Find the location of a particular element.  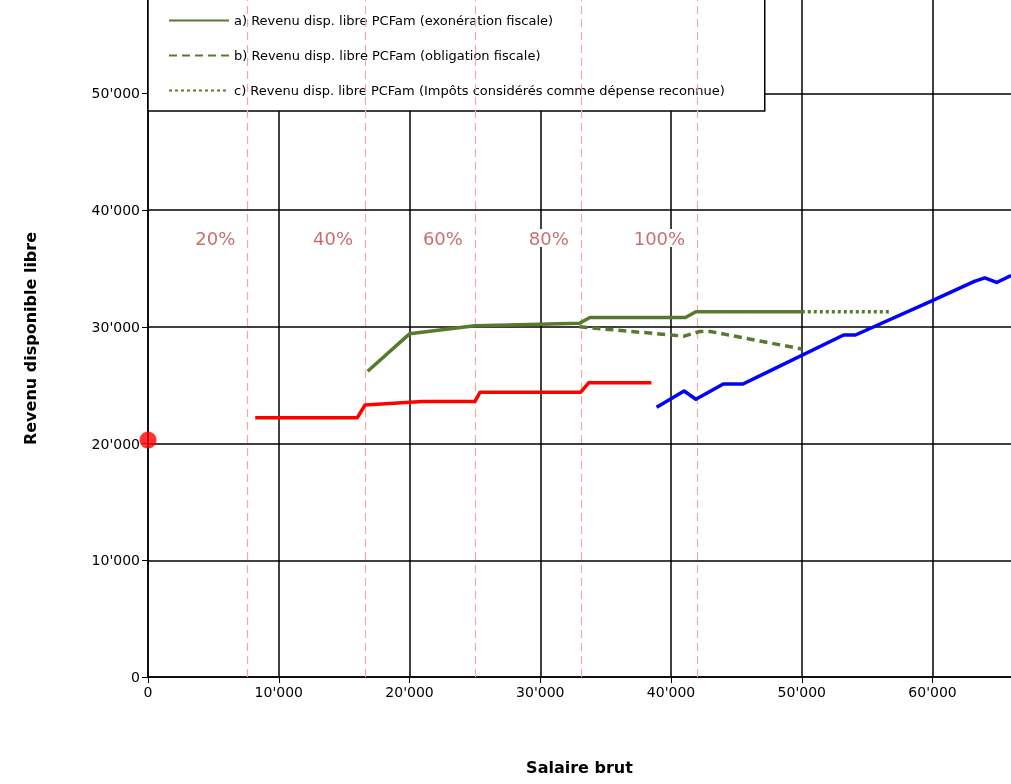

annotation: 20% is located at coordinates (215, 238).